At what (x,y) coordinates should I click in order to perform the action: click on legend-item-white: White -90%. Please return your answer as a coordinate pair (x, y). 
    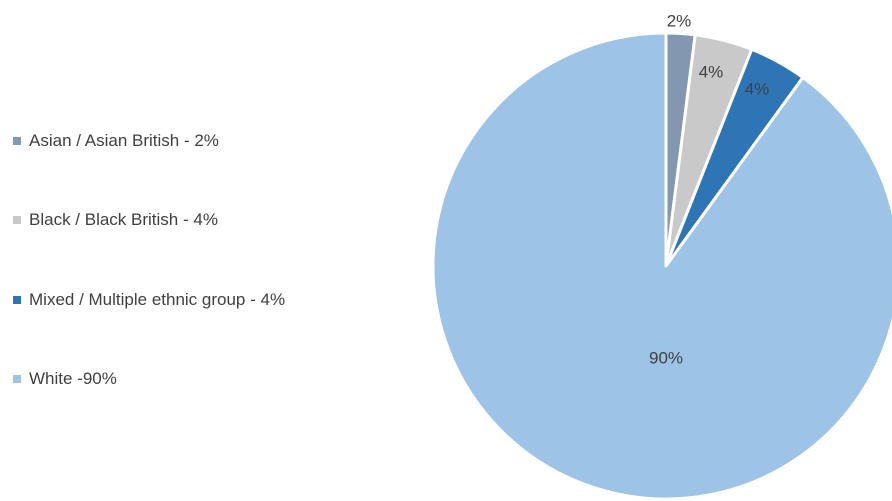
    Looking at the image, I should click on (65, 379).